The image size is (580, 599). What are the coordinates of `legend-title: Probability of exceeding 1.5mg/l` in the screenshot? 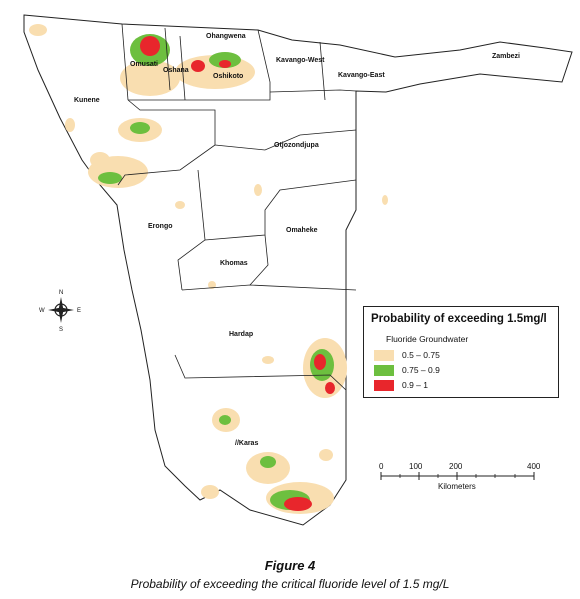 It's located at (459, 319).